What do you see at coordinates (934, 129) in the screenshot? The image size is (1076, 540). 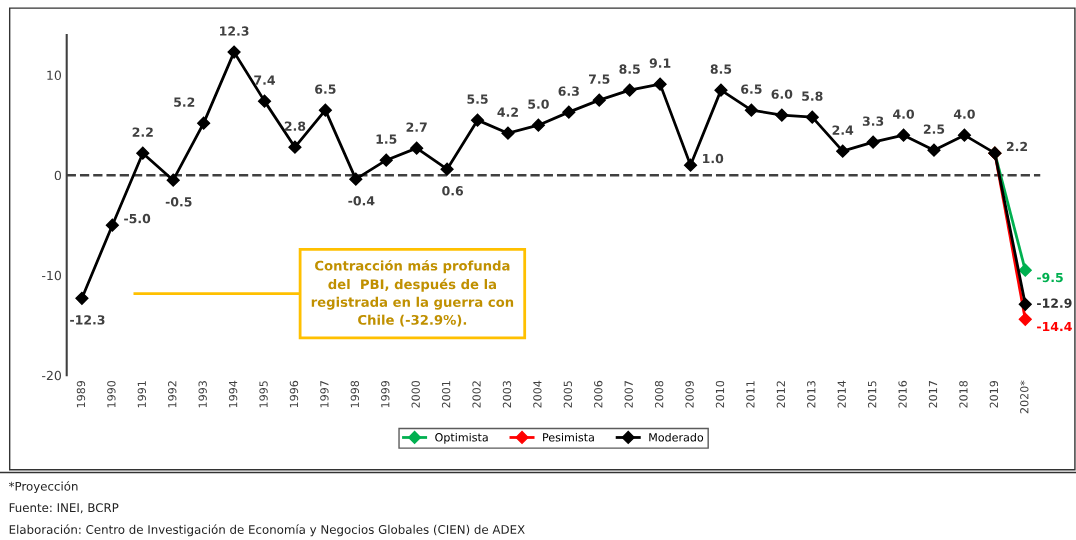 I see `data-label: 2.5` at bounding box center [934, 129].